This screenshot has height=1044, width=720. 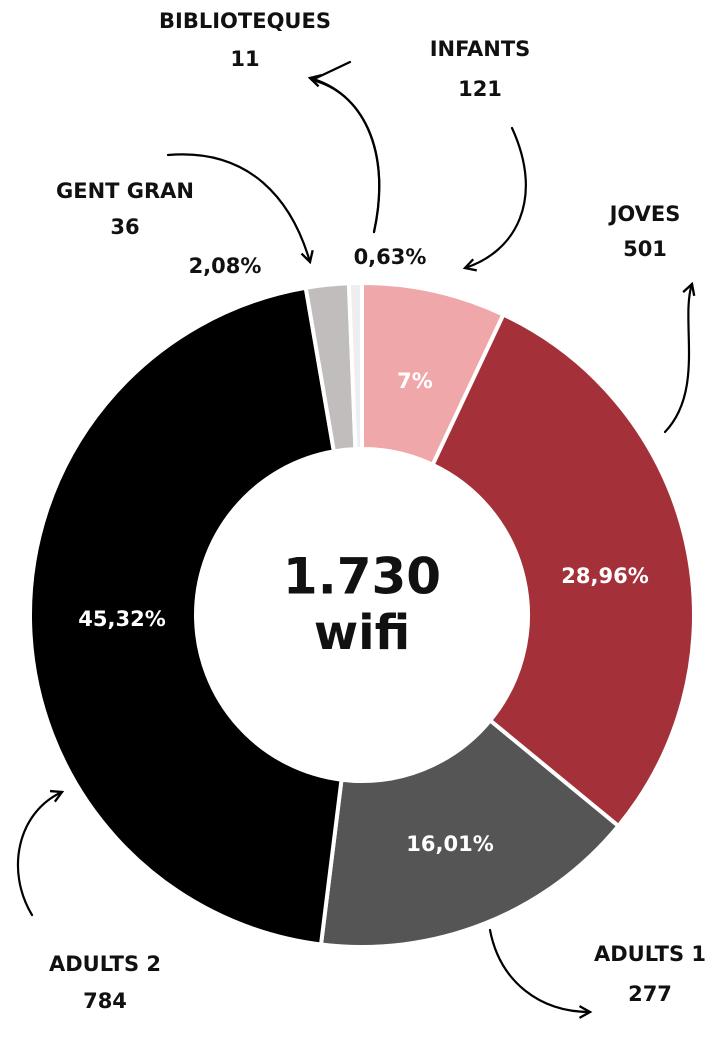 I want to click on count-label: 11, so click(x=244, y=59).